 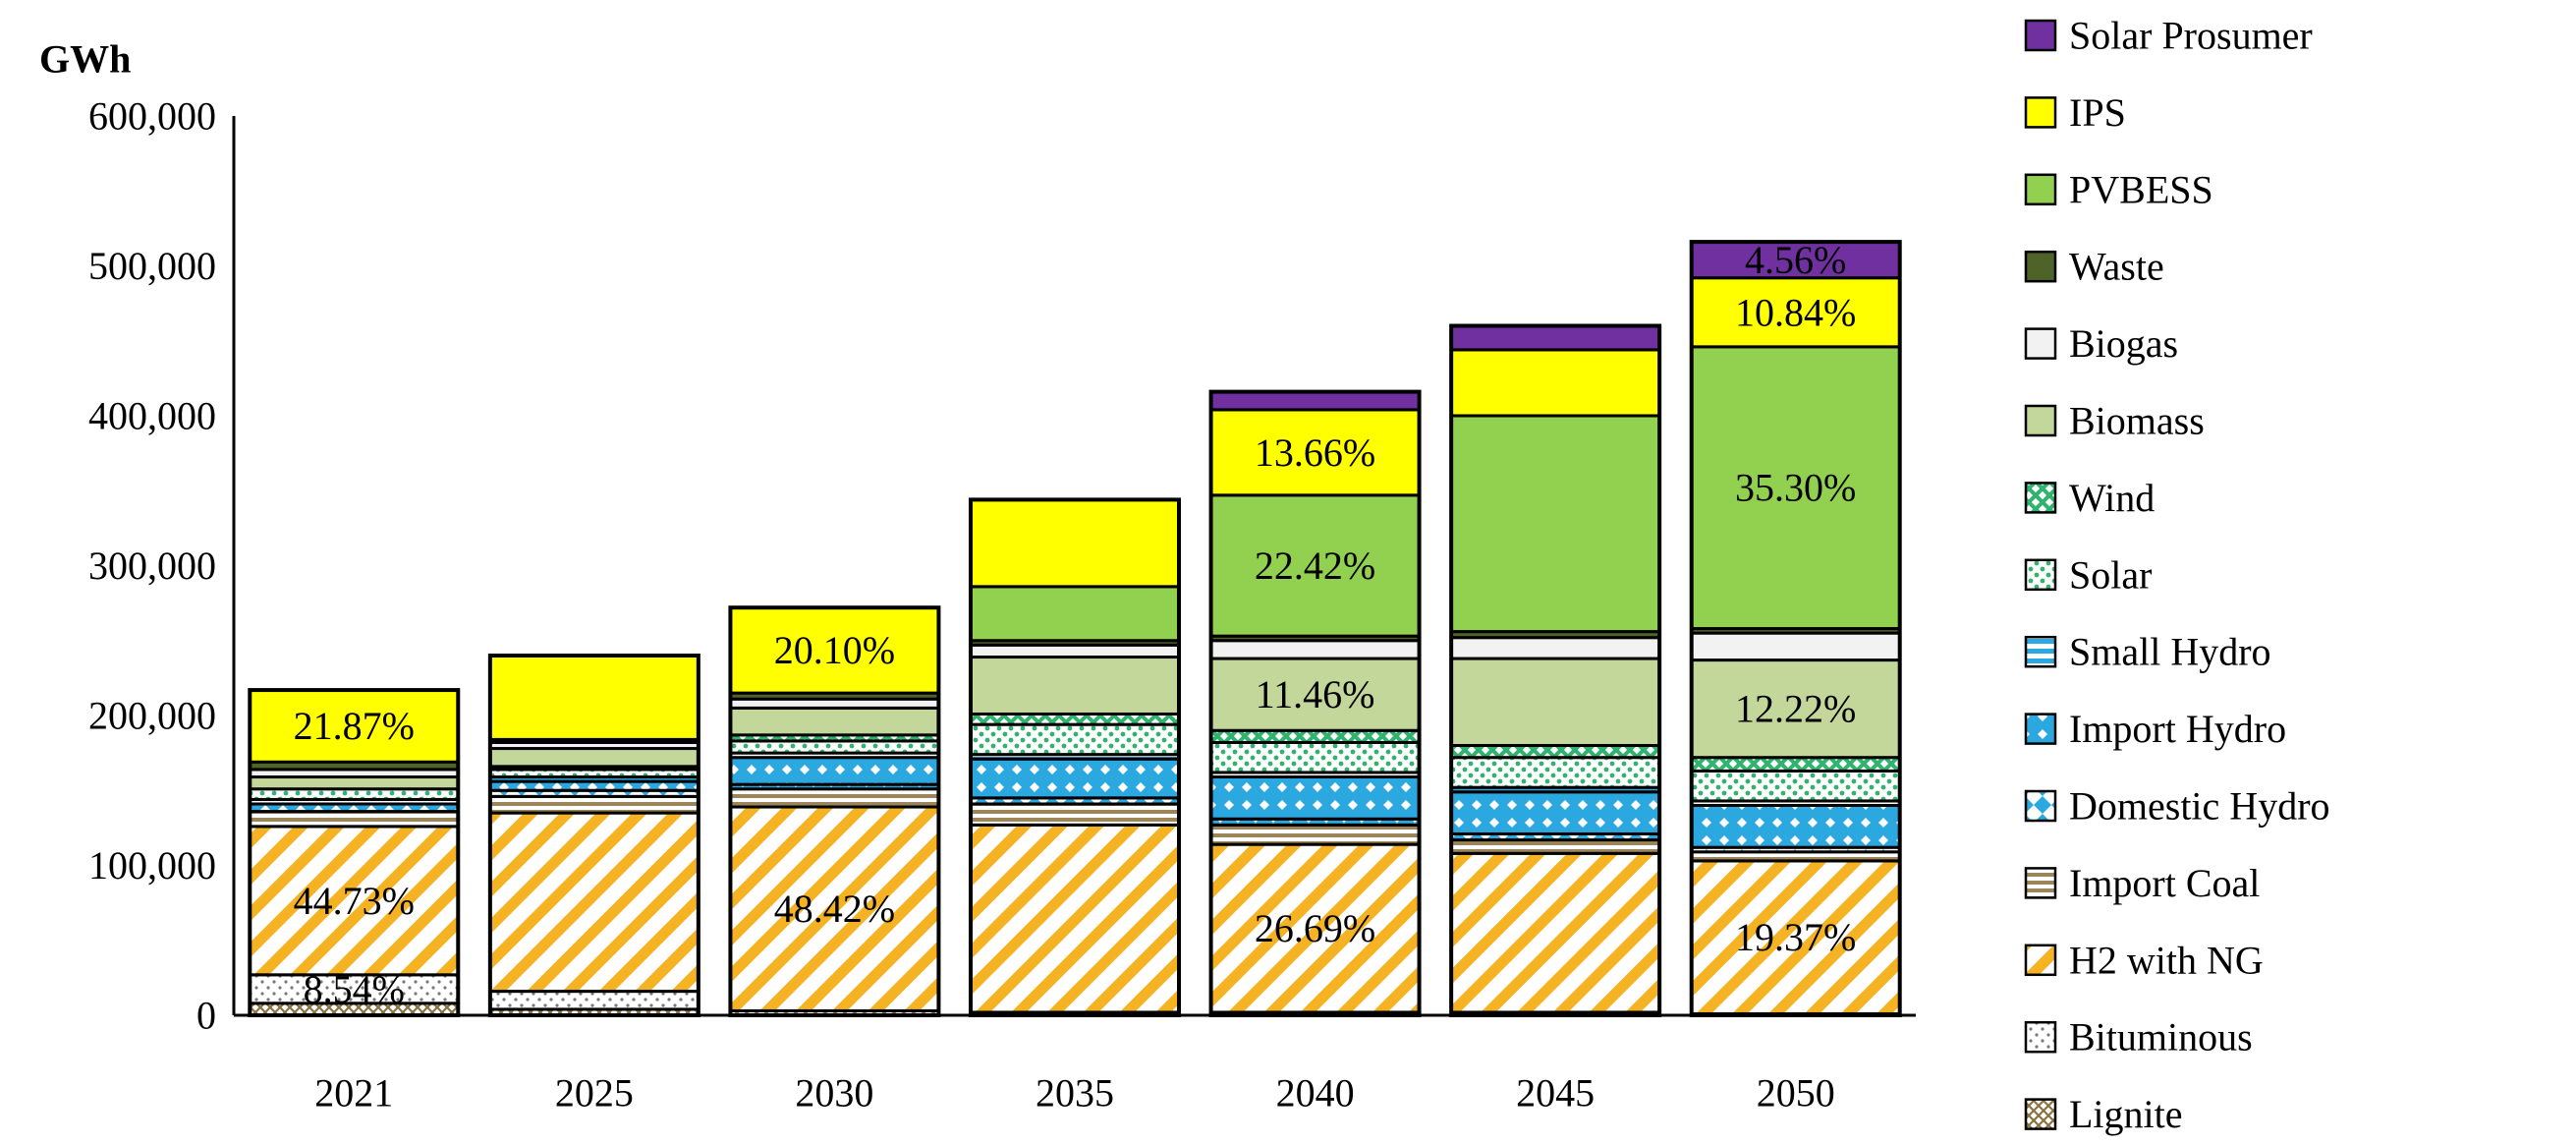 What do you see at coordinates (1075, 918) in the screenshot?
I see `bar-2035-h2-with-ng` at bounding box center [1075, 918].